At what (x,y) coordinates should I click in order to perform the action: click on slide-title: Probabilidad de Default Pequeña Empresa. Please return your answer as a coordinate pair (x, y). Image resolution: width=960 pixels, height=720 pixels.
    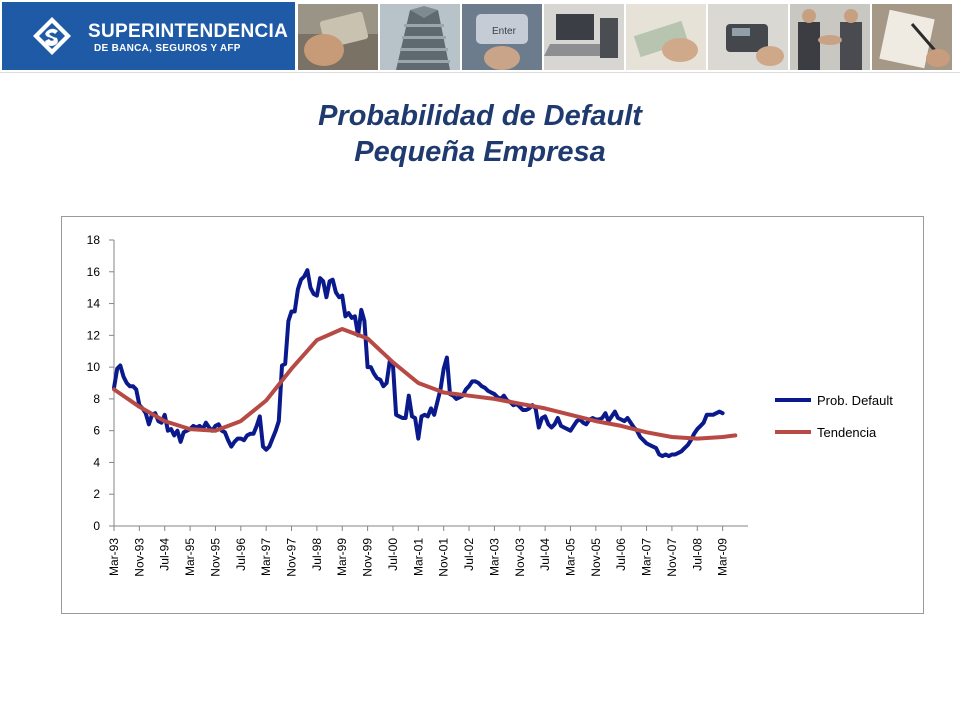
    Looking at the image, I should click on (480, 134).